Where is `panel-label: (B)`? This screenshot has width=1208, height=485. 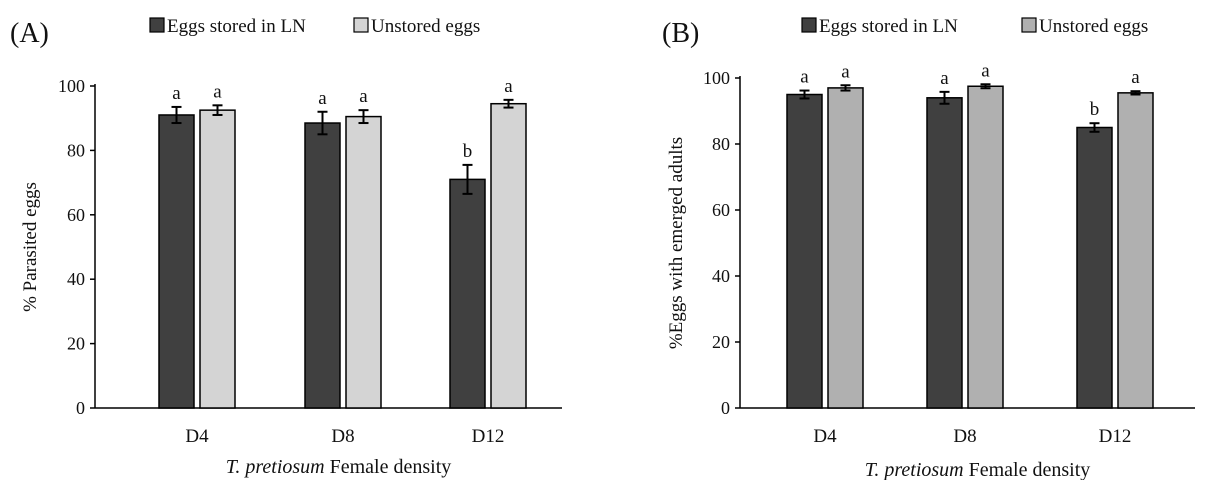 panel-label: (B) is located at coordinates (680, 33).